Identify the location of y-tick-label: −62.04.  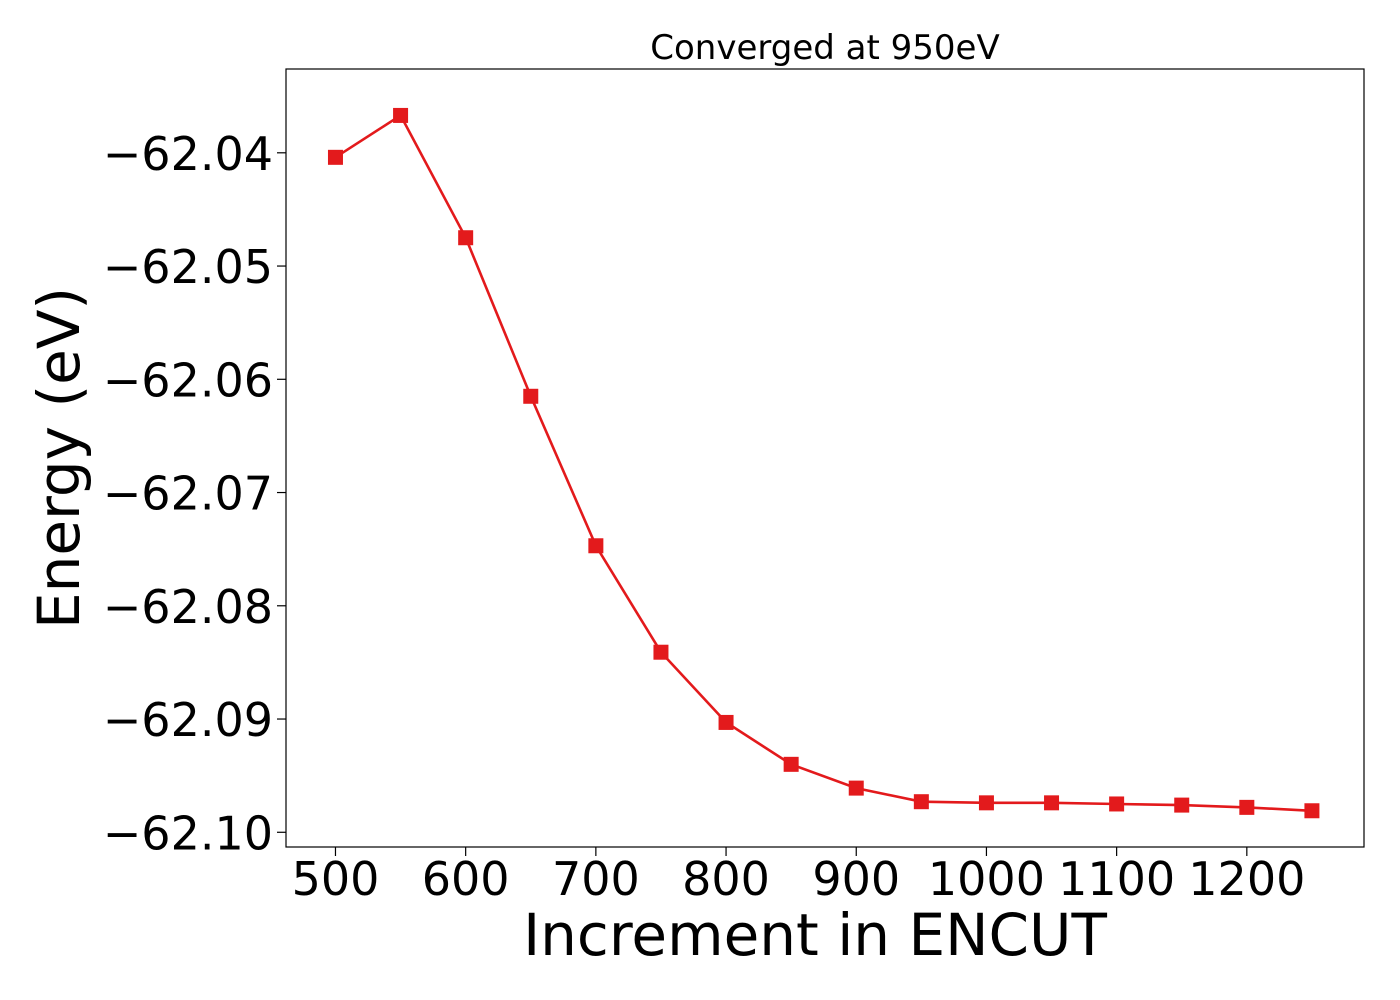
(188, 154).